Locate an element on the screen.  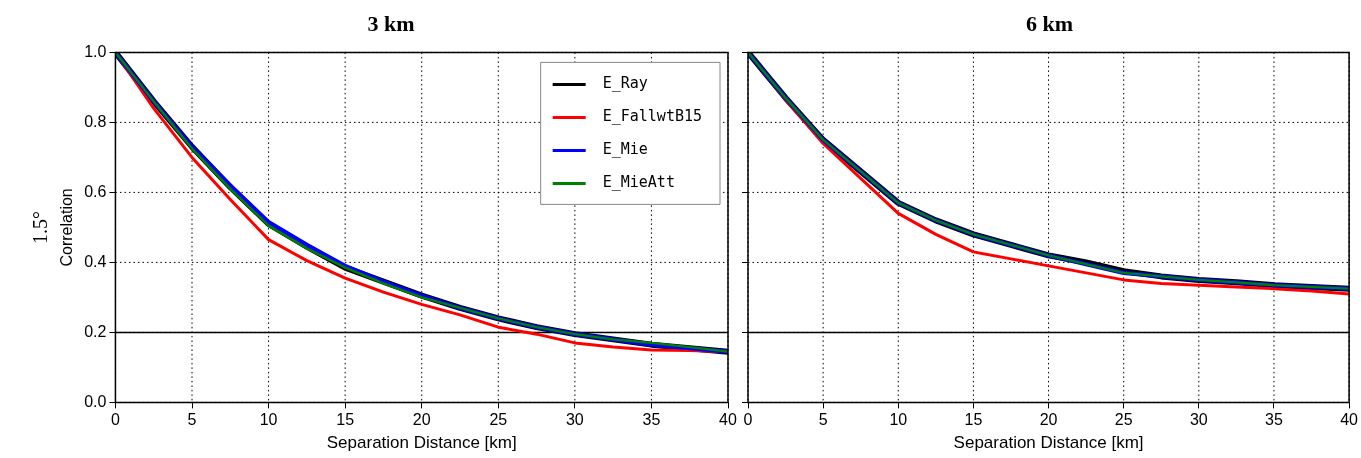
y-tick-label: 0.4 is located at coordinates (95, 261).